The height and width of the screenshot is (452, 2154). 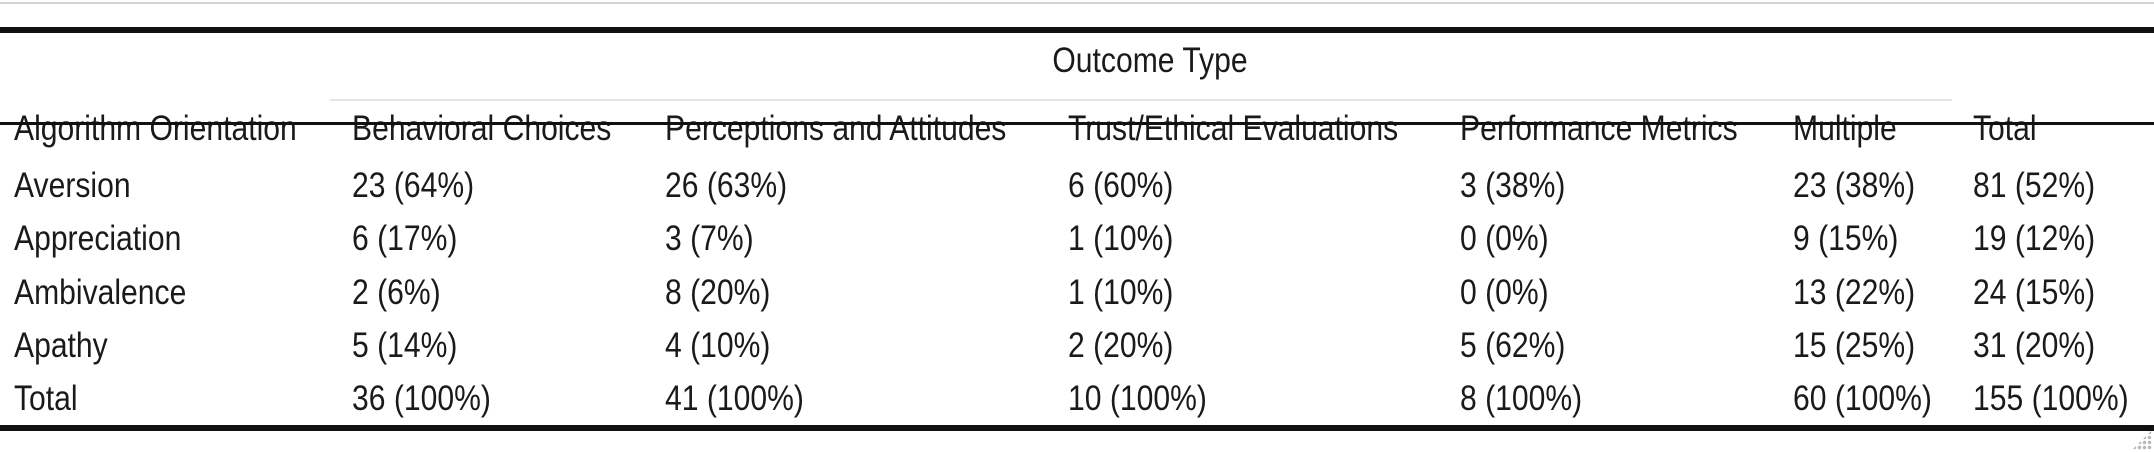 I want to click on row-label: Apathy, so click(x=61, y=345).